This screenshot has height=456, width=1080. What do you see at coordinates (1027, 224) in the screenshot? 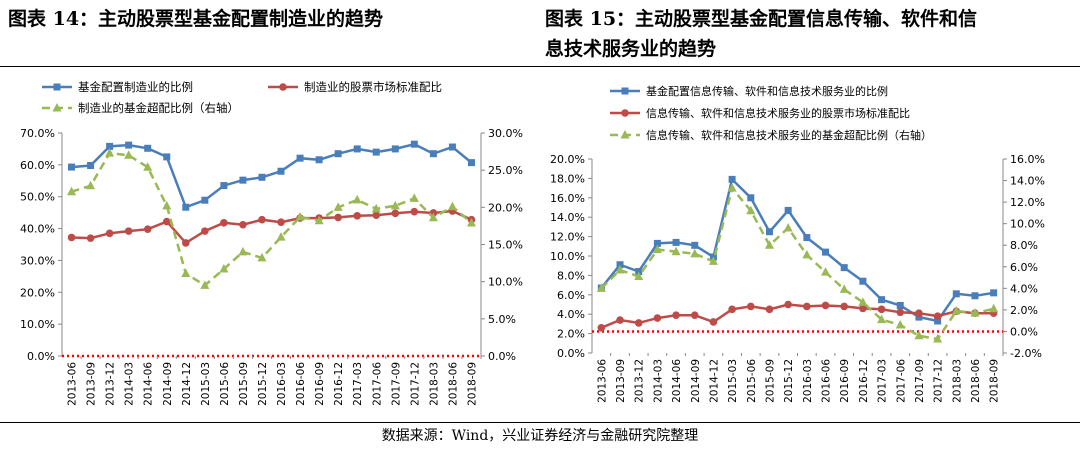
I see `right-y-tick-label: 10.0%` at bounding box center [1027, 224].